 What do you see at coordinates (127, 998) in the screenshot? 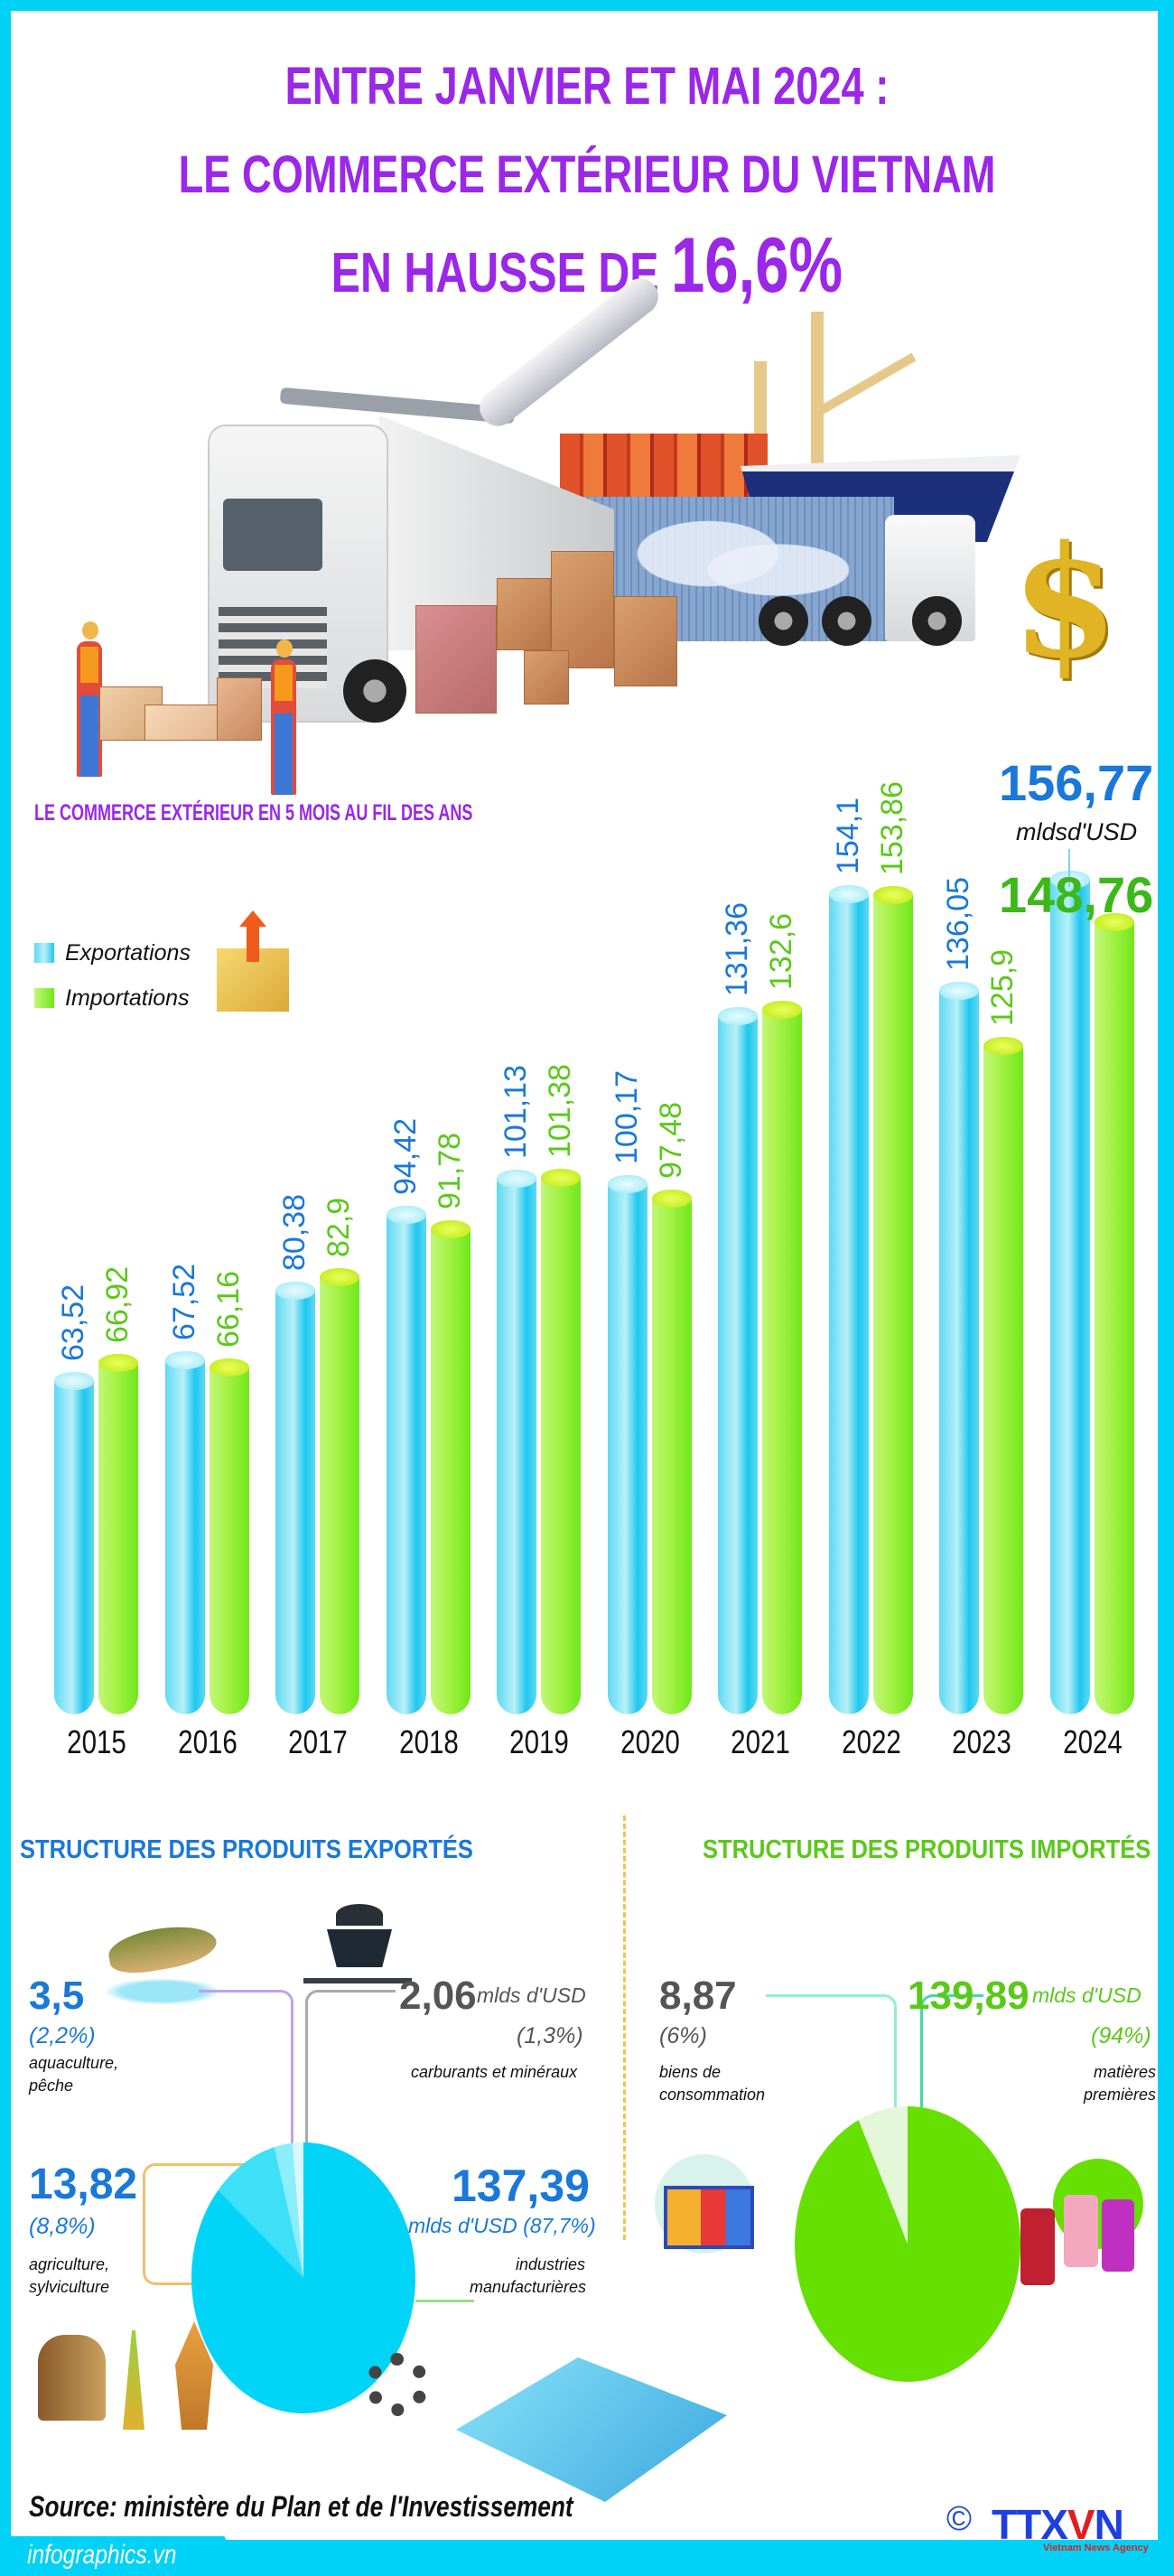
I see `legend-label-import: Importations` at bounding box center [127, 998].